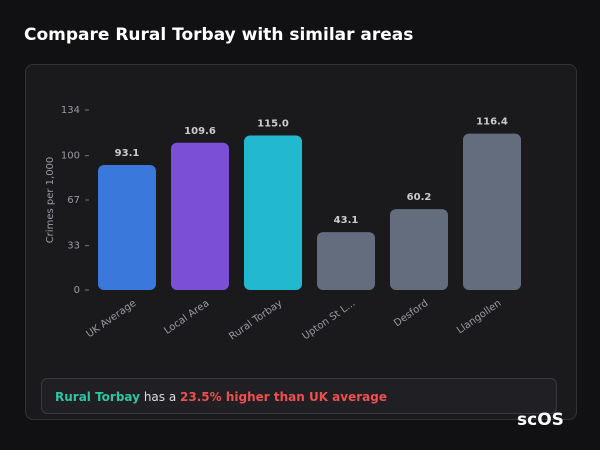 The image size is (600, 450). I want to click on x-tick-label: Llangollen, so click(479, 317).